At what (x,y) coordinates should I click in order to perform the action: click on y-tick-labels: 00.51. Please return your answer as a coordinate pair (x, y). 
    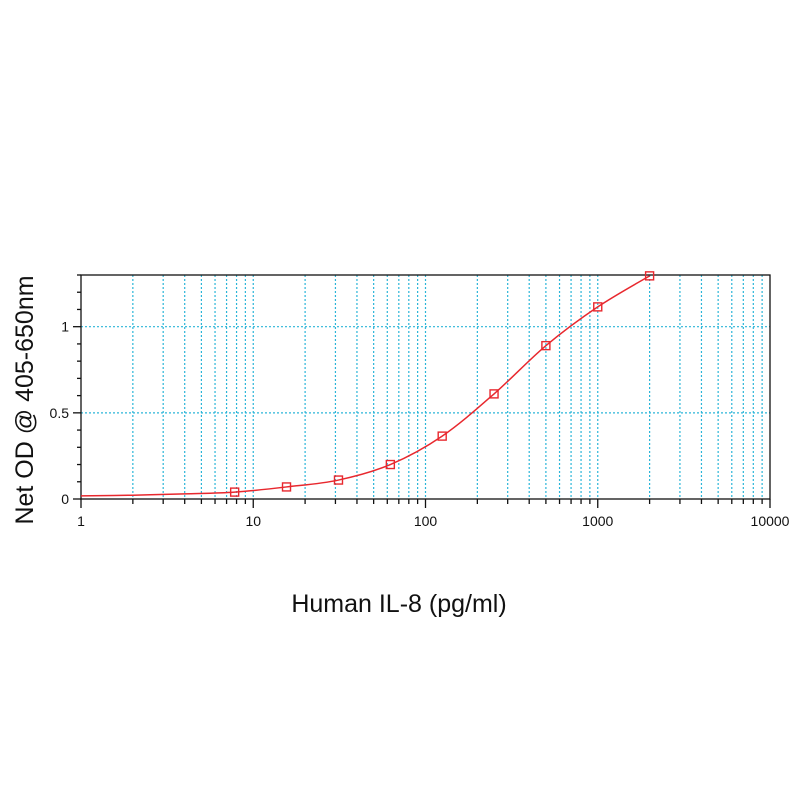
    Looking at the image, I should click on (60, 413).